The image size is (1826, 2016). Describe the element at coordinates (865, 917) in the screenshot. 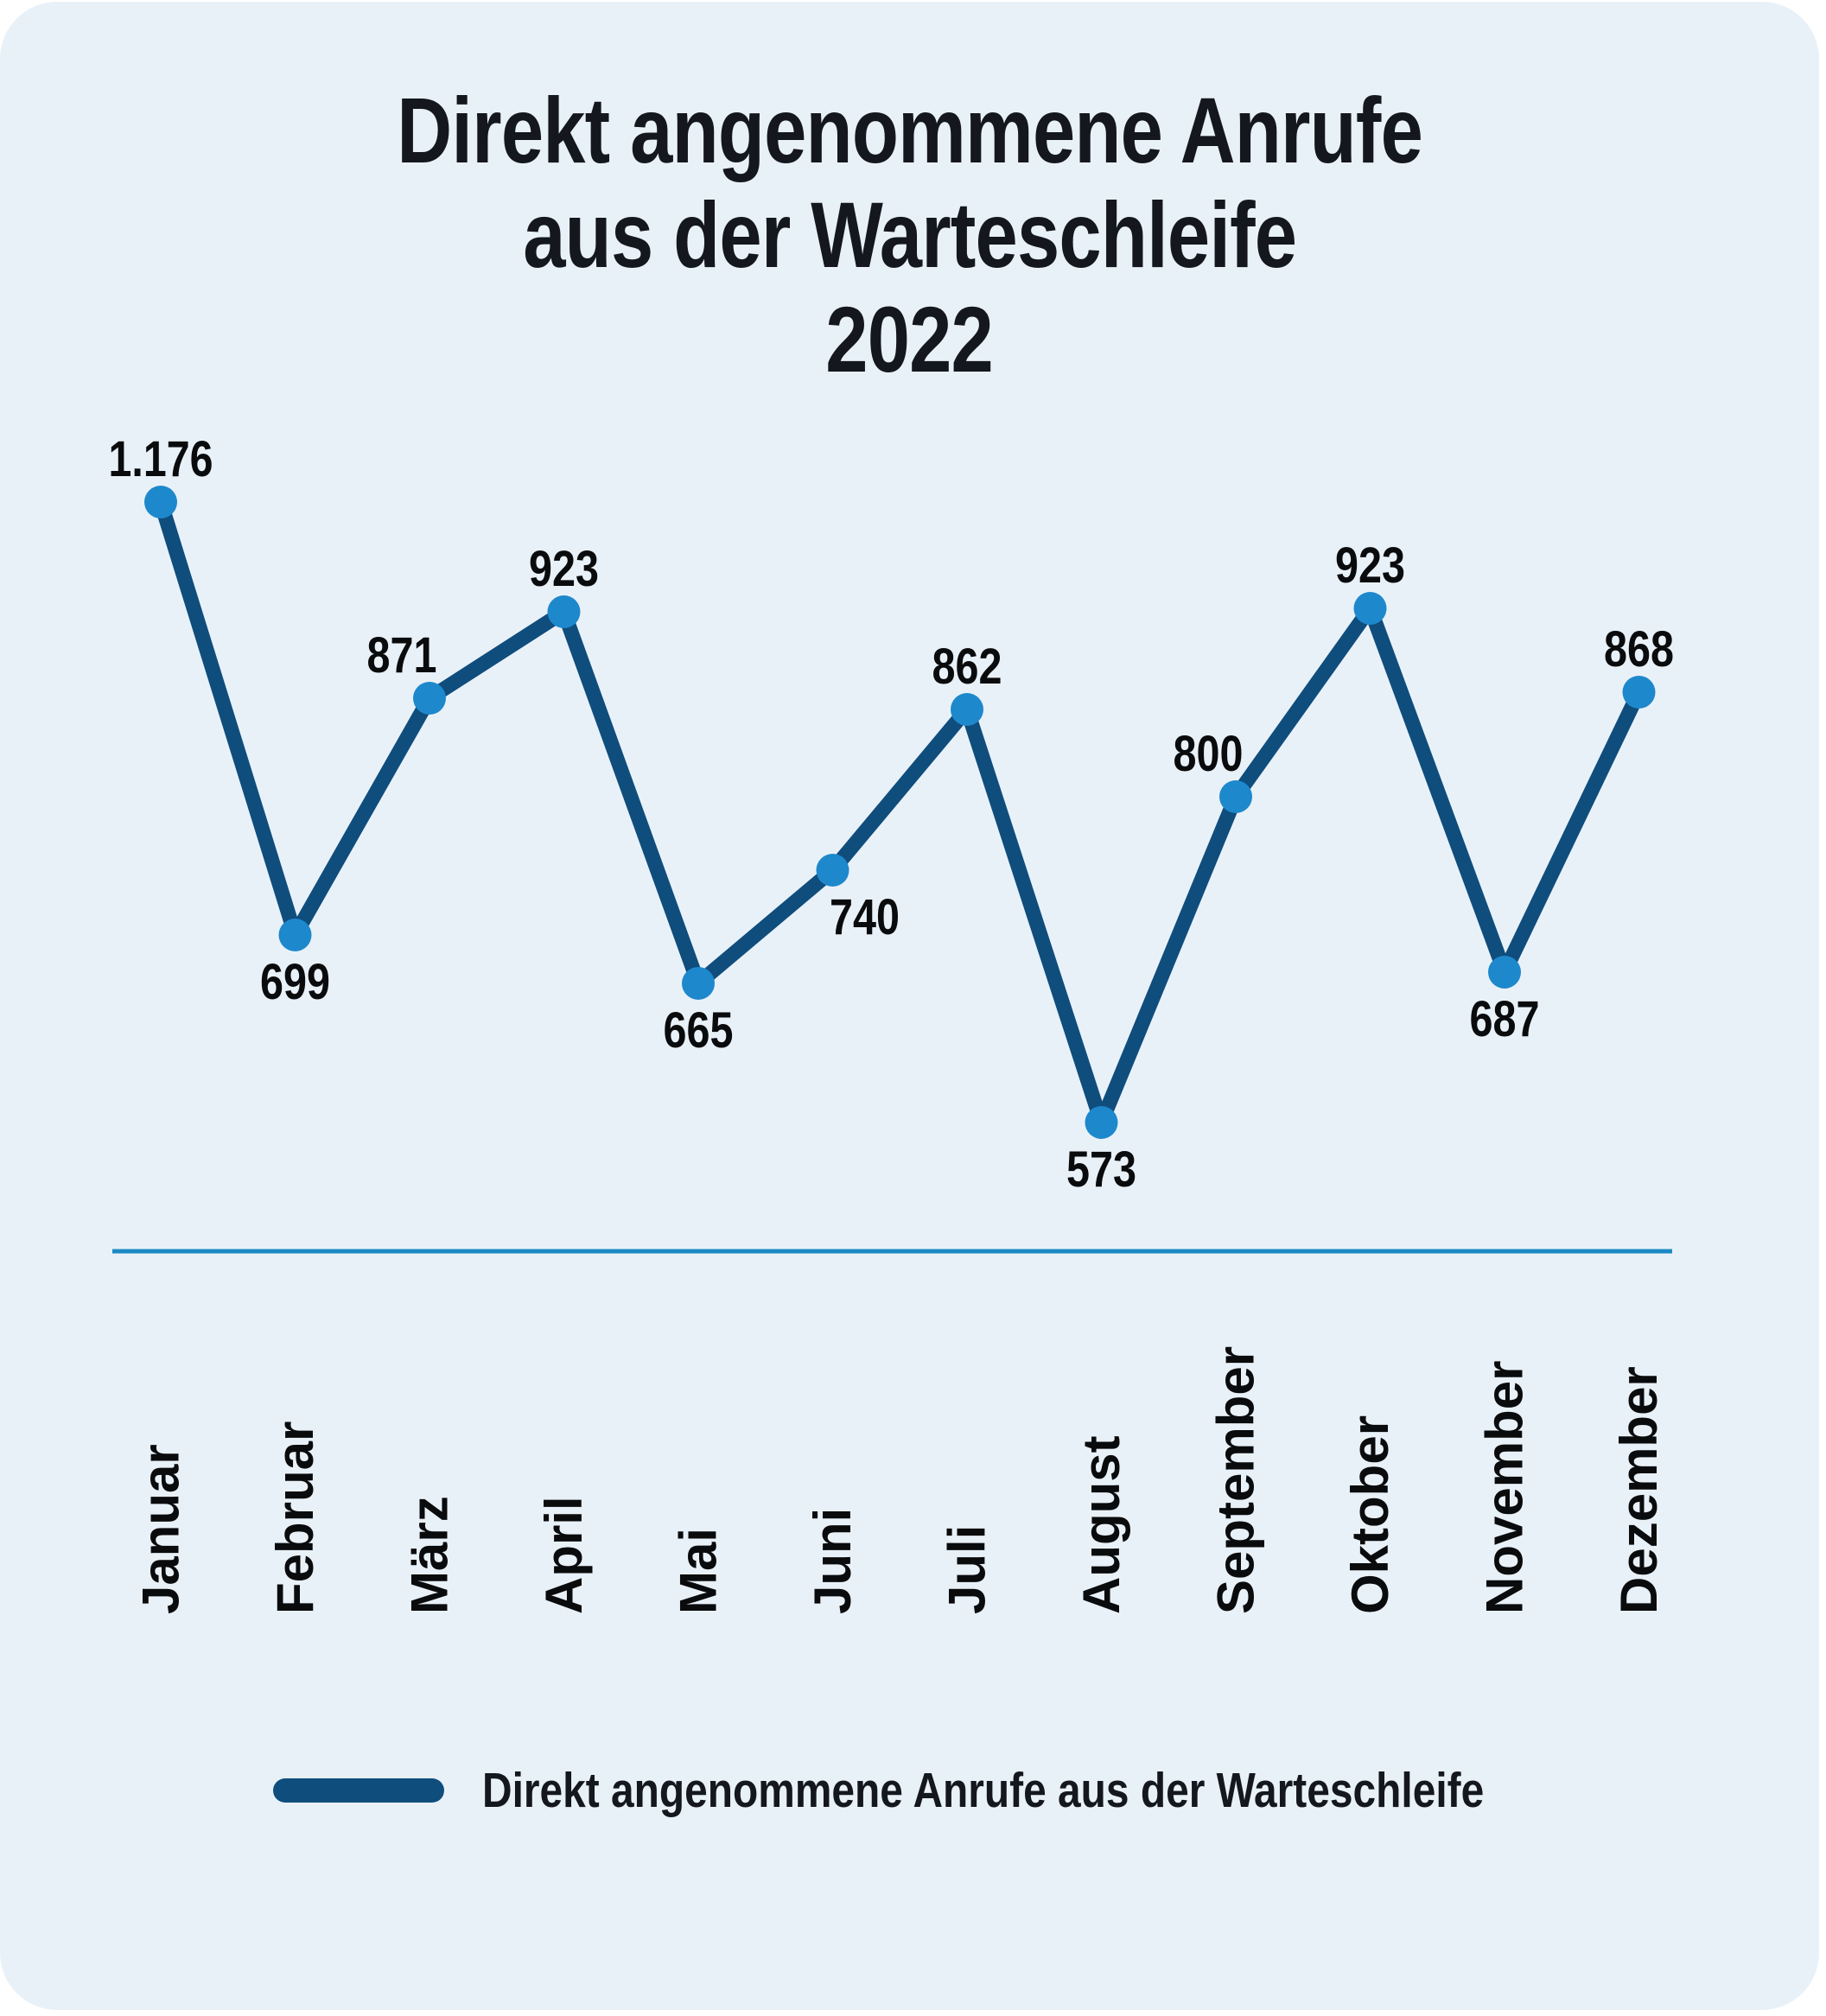

I see `data-point-label: 740` at that location.